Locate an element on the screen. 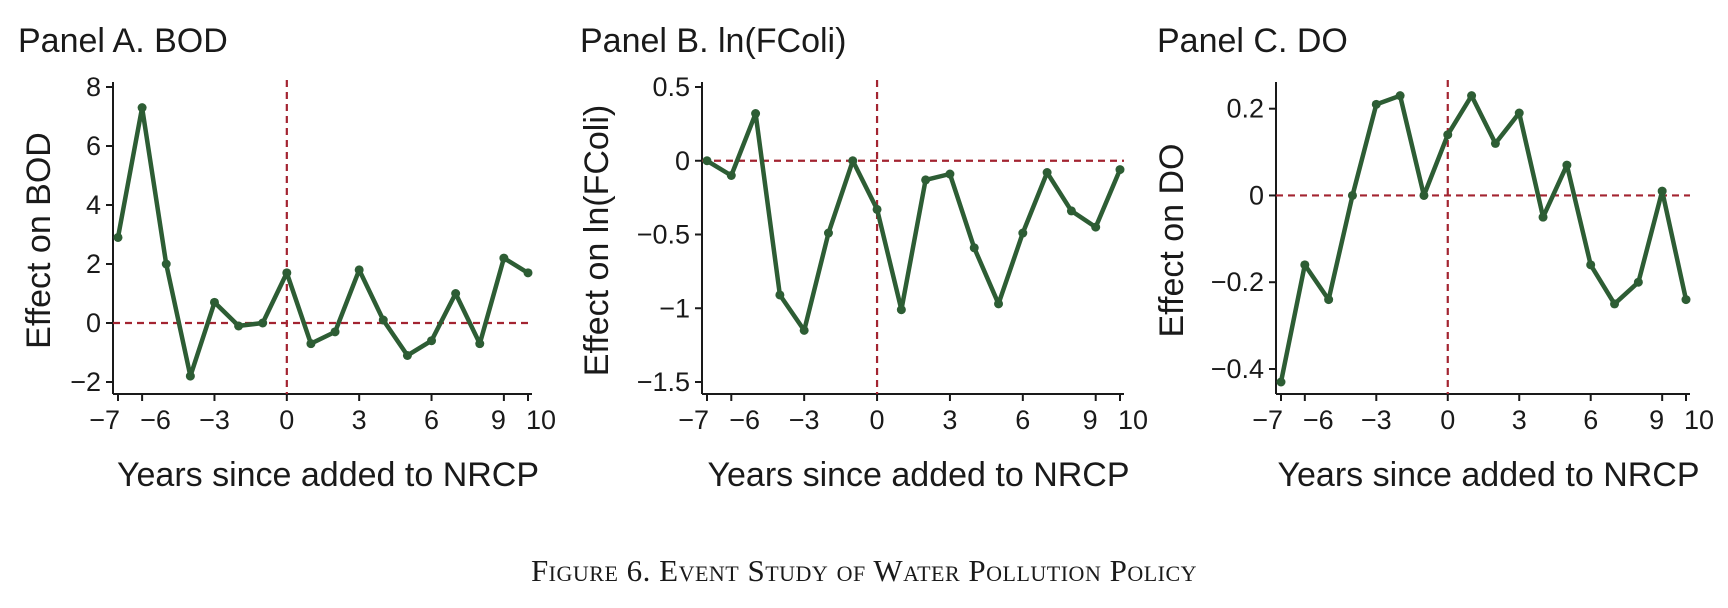 The width and height of the screenshot is (1728, 608). panel-title: Panel B. ln(FColi) is located at coordinates (713, 41).